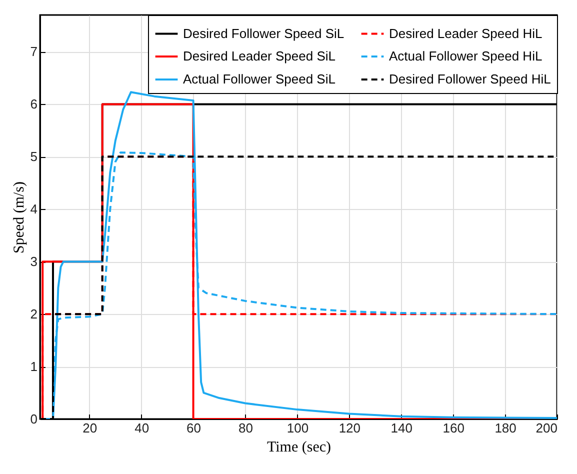  I want to click on legend-label: Desired Follower Speed SiL, so click(263, 33).